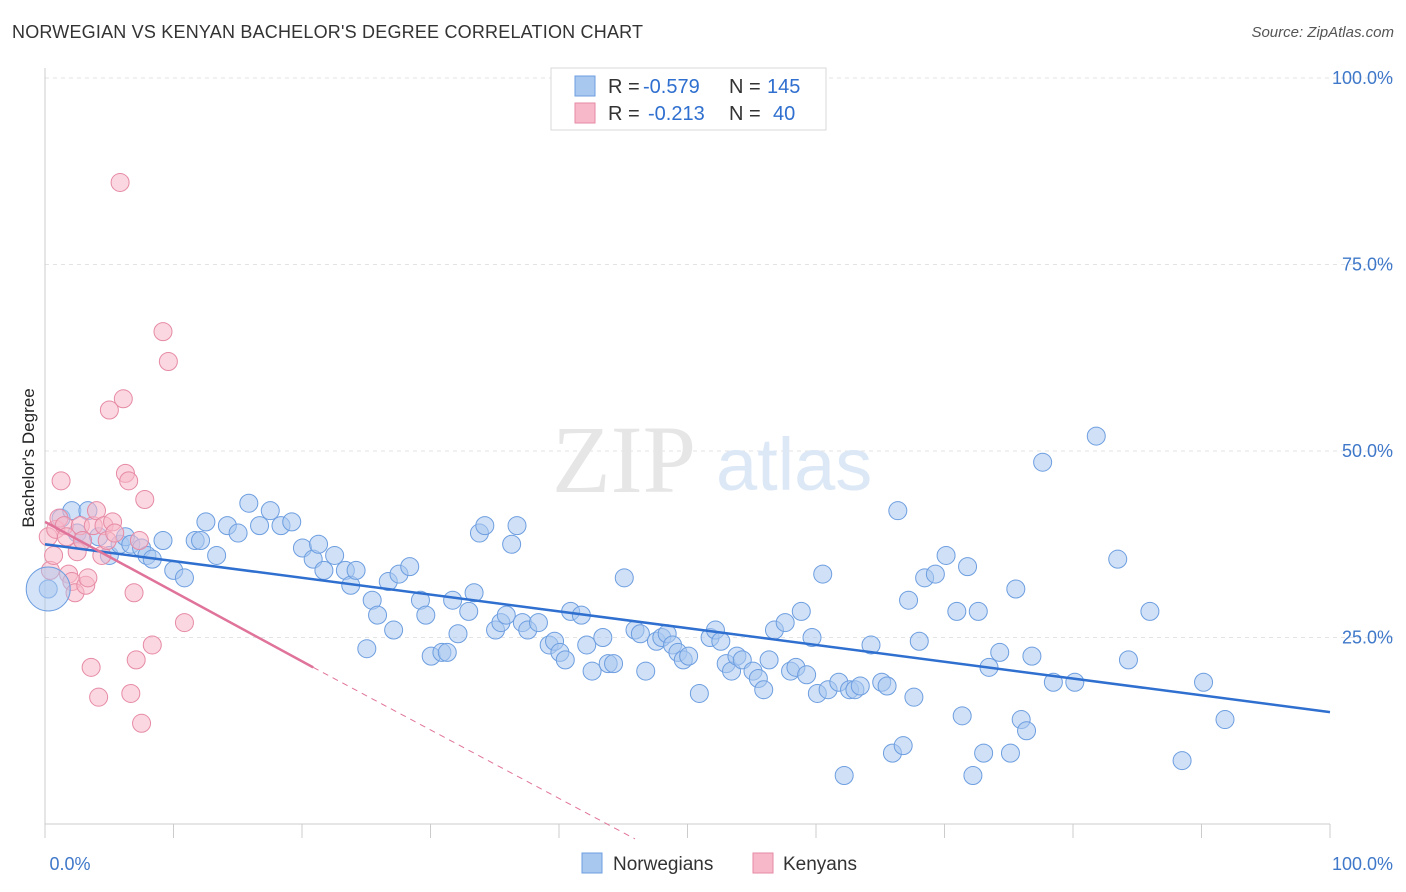  What do you see at coordinates (676, 114) in the screenshot?
I see `legend-r-value-1: -0.213` at bounding box center [676, 114].